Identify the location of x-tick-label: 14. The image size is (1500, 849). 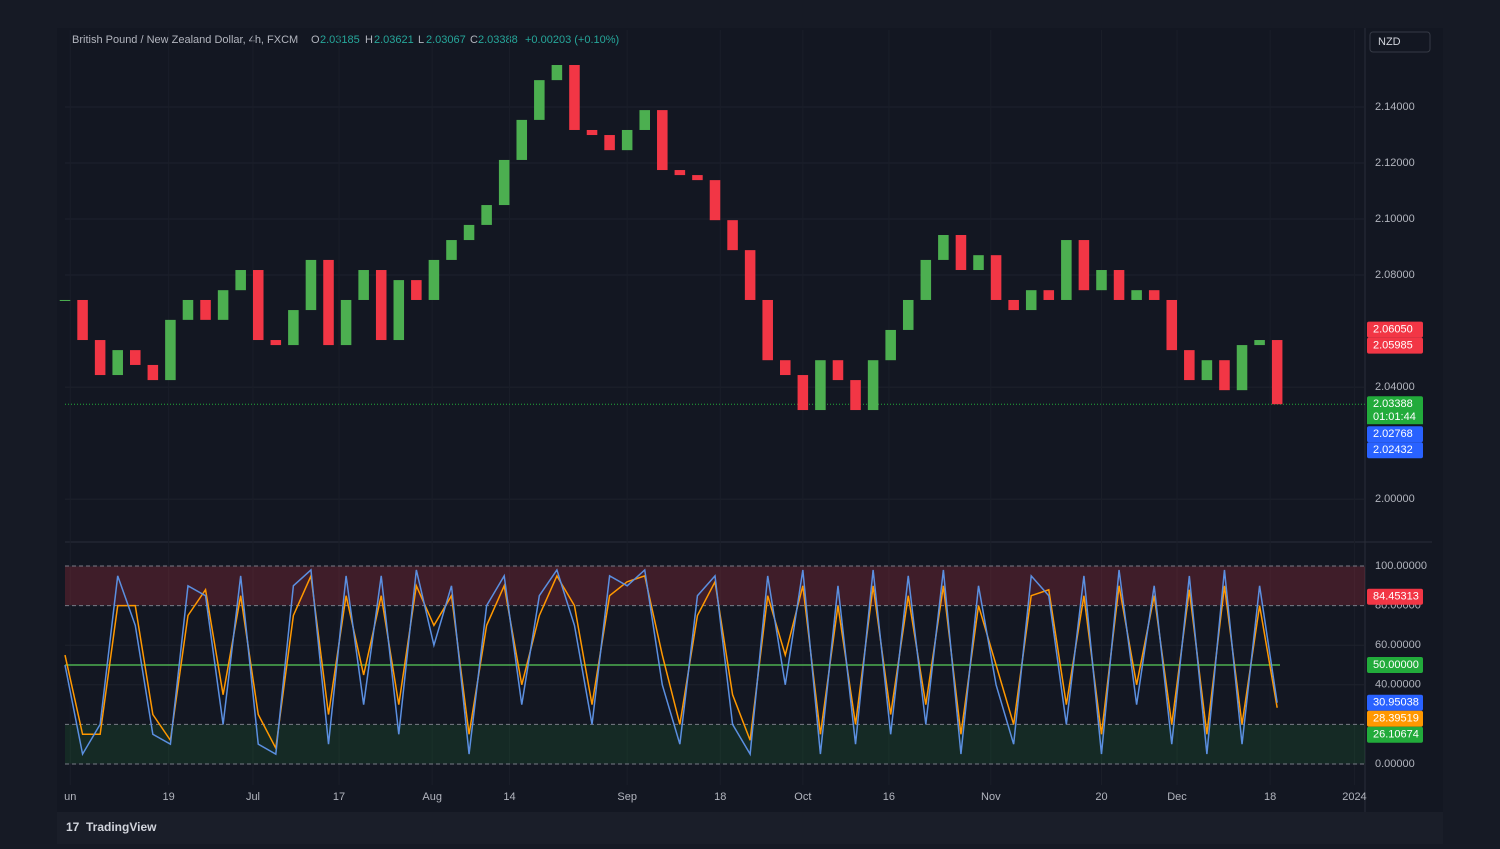
(509, 797).